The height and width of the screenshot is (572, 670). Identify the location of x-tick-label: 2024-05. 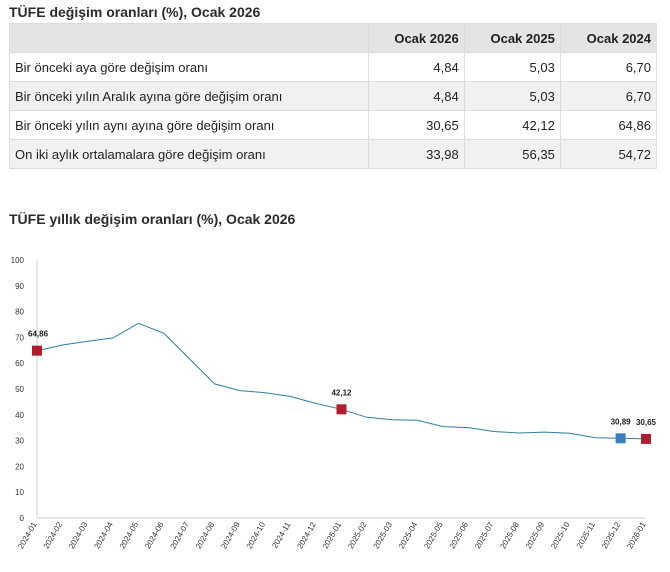
(129, 535).